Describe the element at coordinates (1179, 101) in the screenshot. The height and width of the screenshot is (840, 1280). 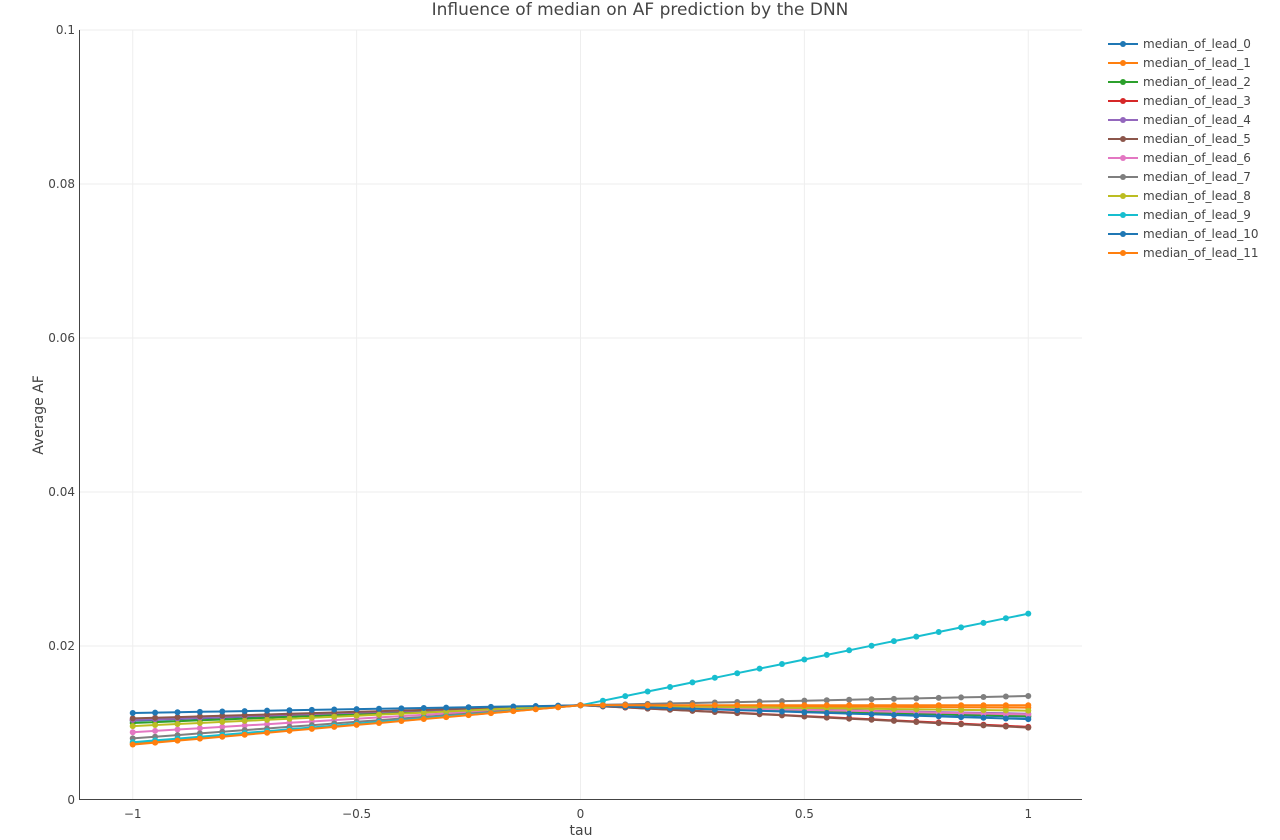
I see `legend-item: median_of_lead_3` at that location.